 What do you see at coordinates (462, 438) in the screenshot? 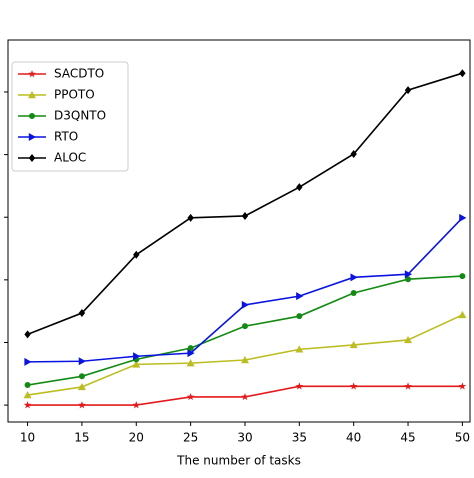
I see `x-tick-label: 50` at bounding box center [462, 438].